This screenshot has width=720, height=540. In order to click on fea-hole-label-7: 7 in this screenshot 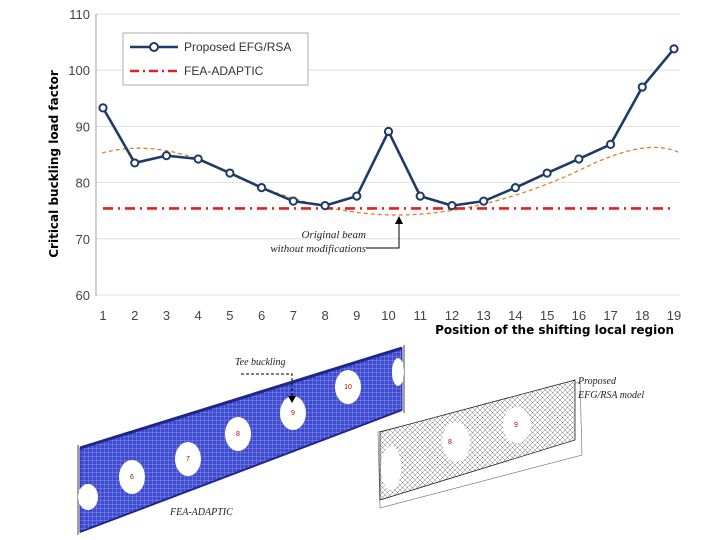, I will do `click(188, 459)`.